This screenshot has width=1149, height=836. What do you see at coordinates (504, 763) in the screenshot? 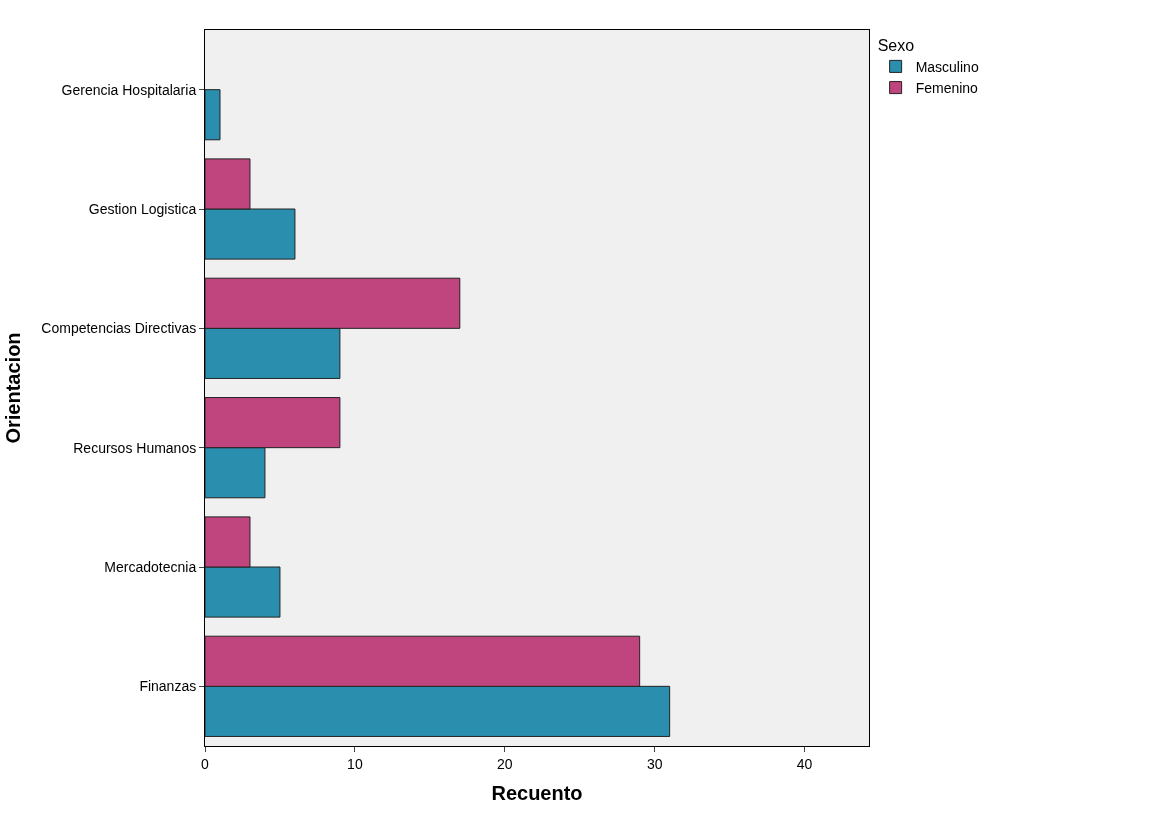
I see `x-tick-label: 20` at bounding box center [504, 763].